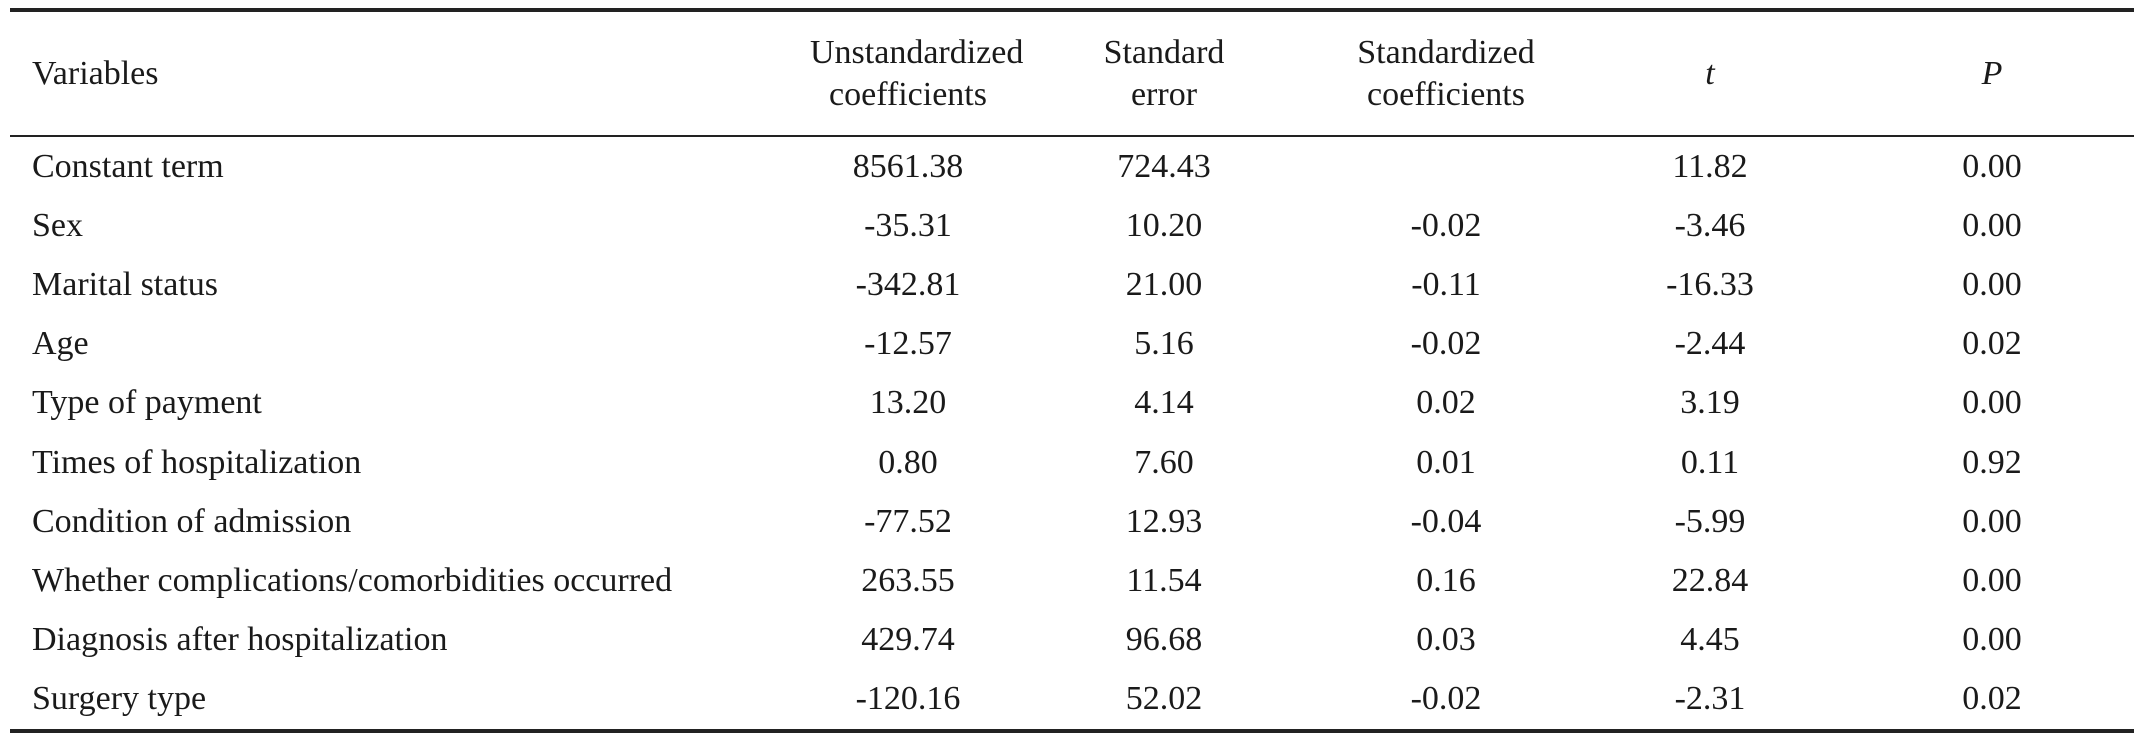 This screenshot has width=2143, height=733. What do you see at coordinates (1164, 73) in the screenshot?
I see `header-standard-error: Standard error` at bounding box center [1164, 73].